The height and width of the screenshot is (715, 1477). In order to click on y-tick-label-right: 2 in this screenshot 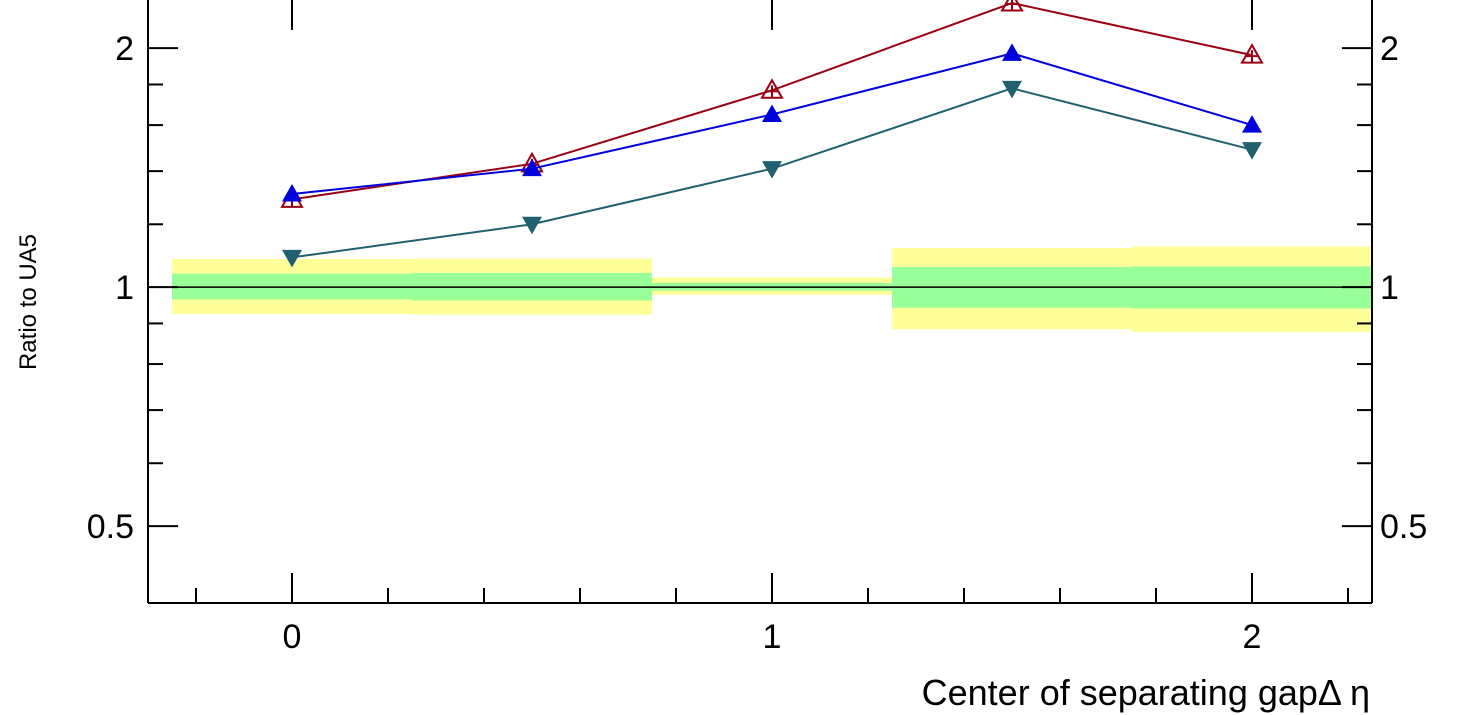, I will do `click(1389, 49)`.